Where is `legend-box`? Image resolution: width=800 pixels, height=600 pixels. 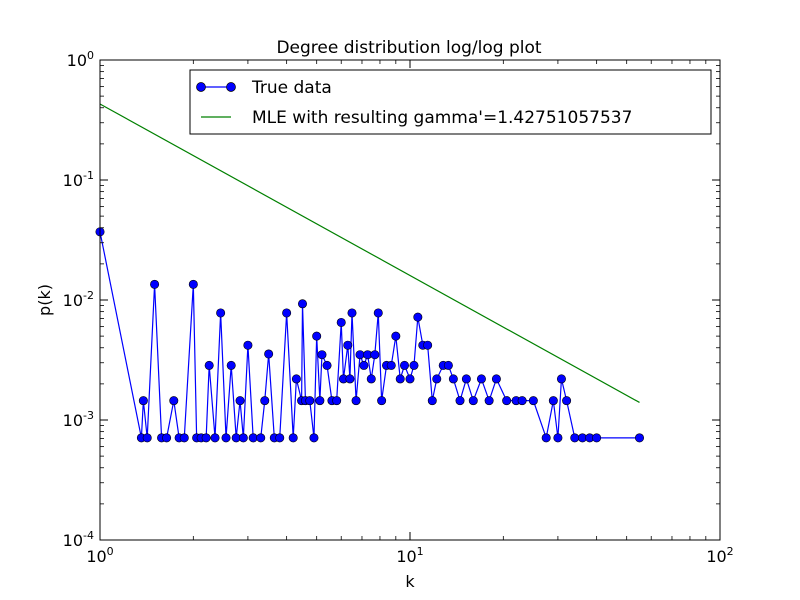
legend-box is located at coordinates (450, 102).